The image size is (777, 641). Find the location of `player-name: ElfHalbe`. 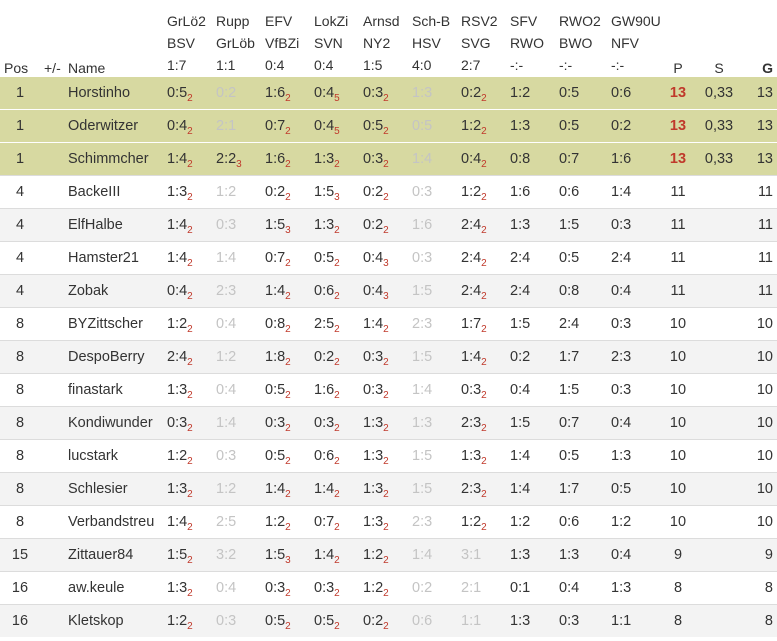

player-name: ElfHalbe is located at coordinates (113, 225).